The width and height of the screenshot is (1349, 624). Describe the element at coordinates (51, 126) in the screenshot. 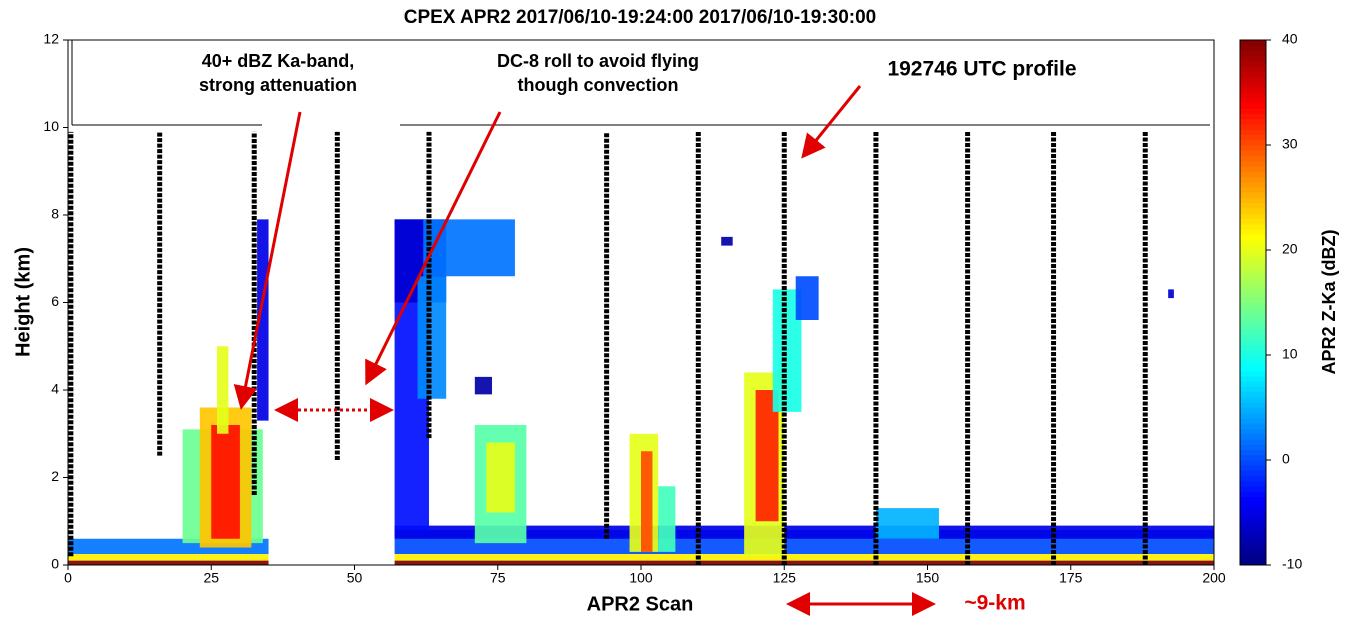

I see `y-tick-label: 10` at that location.